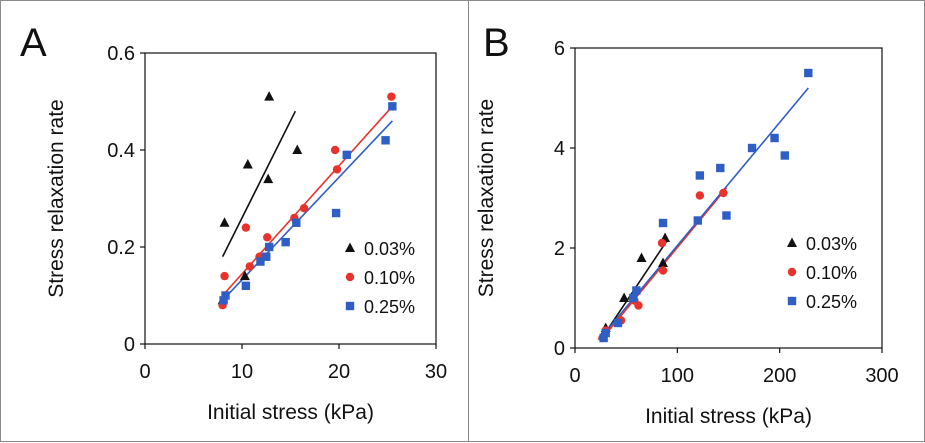 This screenshot has width=925, height=443. I want to click on panel-a-x-tick-label: 0, so click(144, 372).